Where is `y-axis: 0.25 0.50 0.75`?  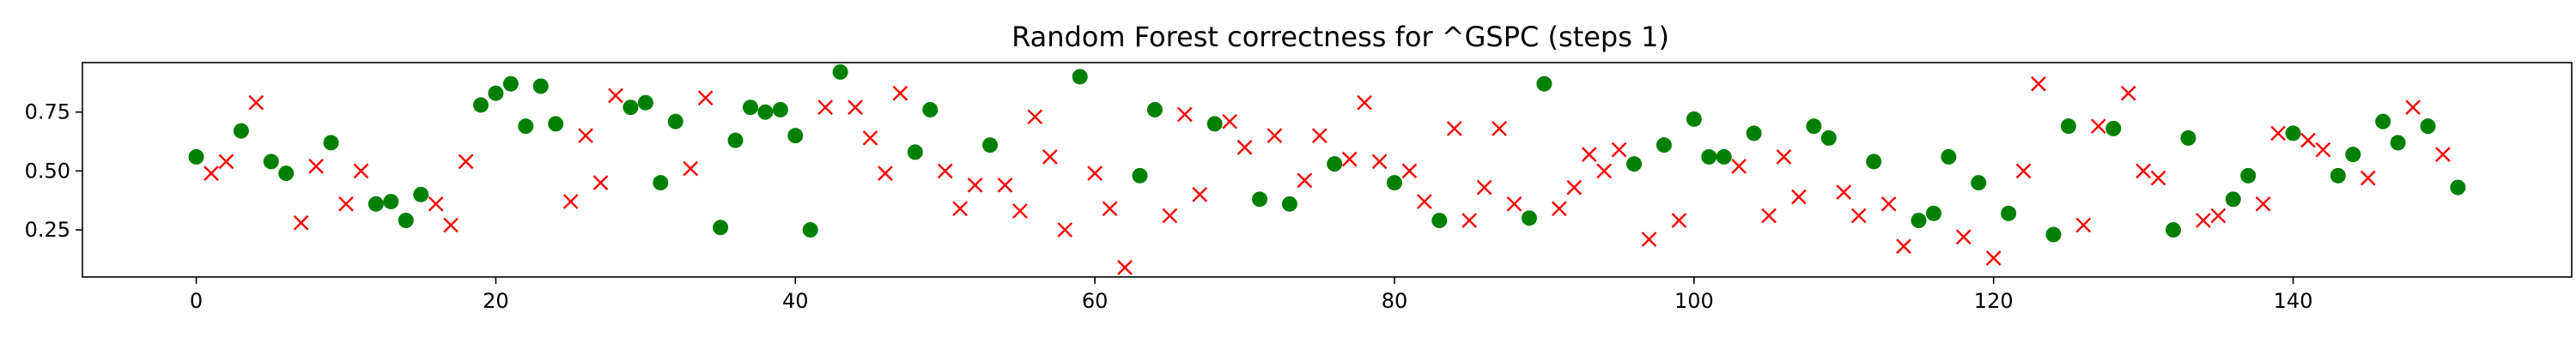 y-axis: 0.25 0.50 0.75 is located at coordinates (53, 171).